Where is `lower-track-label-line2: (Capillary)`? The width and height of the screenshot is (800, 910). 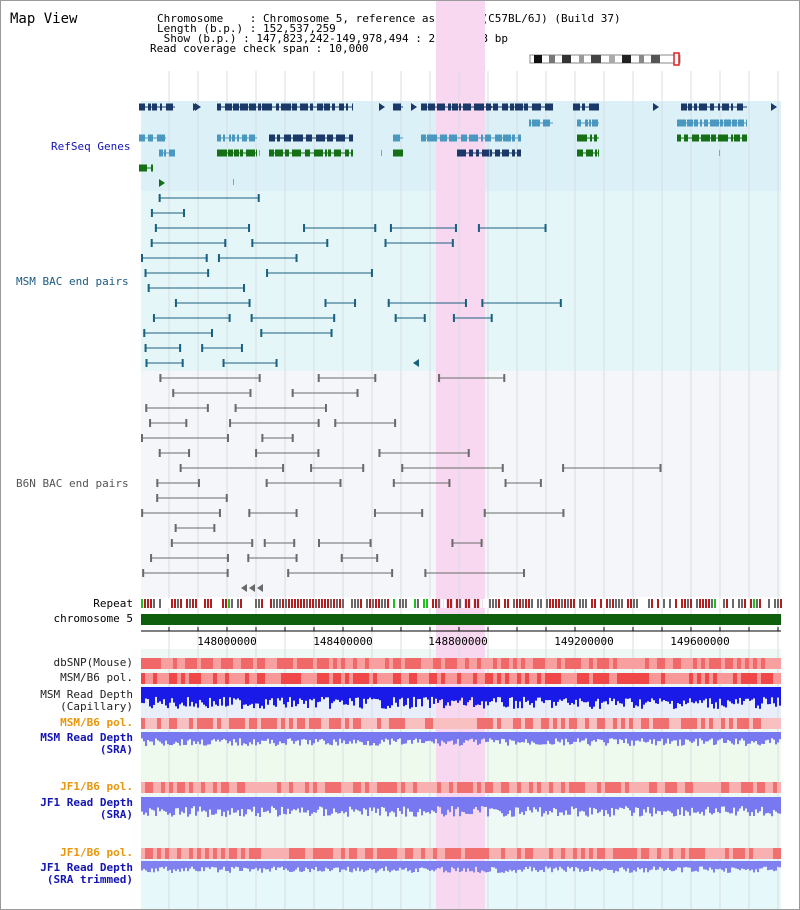 lower-track-label-line2: (Capillary) is located at coordinates (96, 706).